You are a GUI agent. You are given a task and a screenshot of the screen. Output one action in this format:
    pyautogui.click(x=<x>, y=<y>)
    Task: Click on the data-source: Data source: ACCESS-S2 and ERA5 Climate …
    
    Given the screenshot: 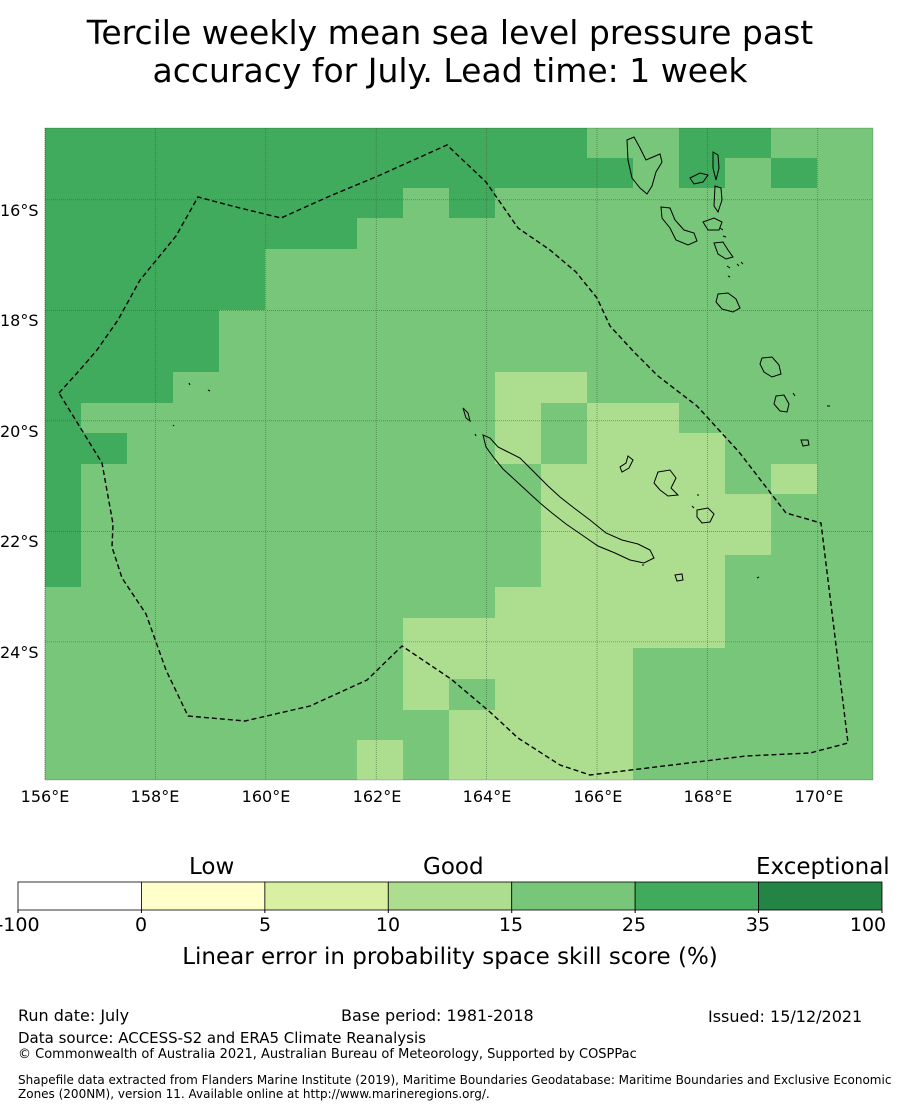 What is the action you would take?
    pyautogui.click(x=222, y=1038)
    